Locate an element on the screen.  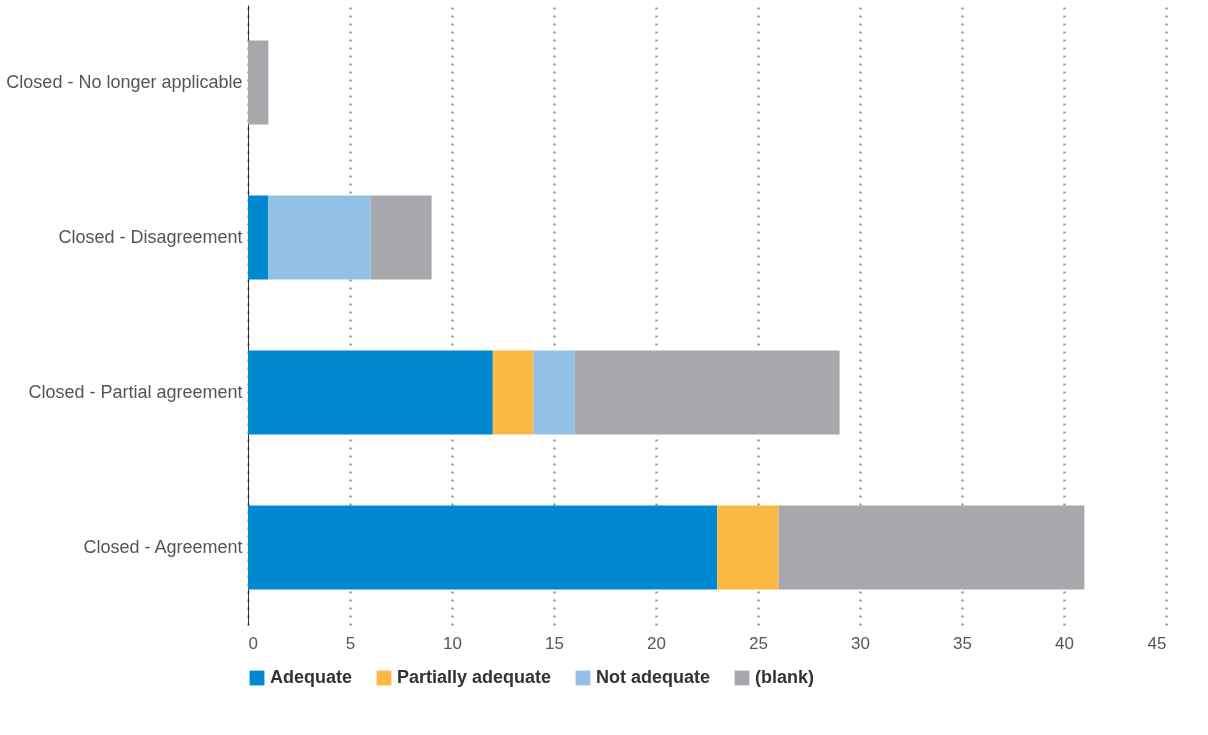
legend-label: Partially adequate is located at coordinates (474, 677).